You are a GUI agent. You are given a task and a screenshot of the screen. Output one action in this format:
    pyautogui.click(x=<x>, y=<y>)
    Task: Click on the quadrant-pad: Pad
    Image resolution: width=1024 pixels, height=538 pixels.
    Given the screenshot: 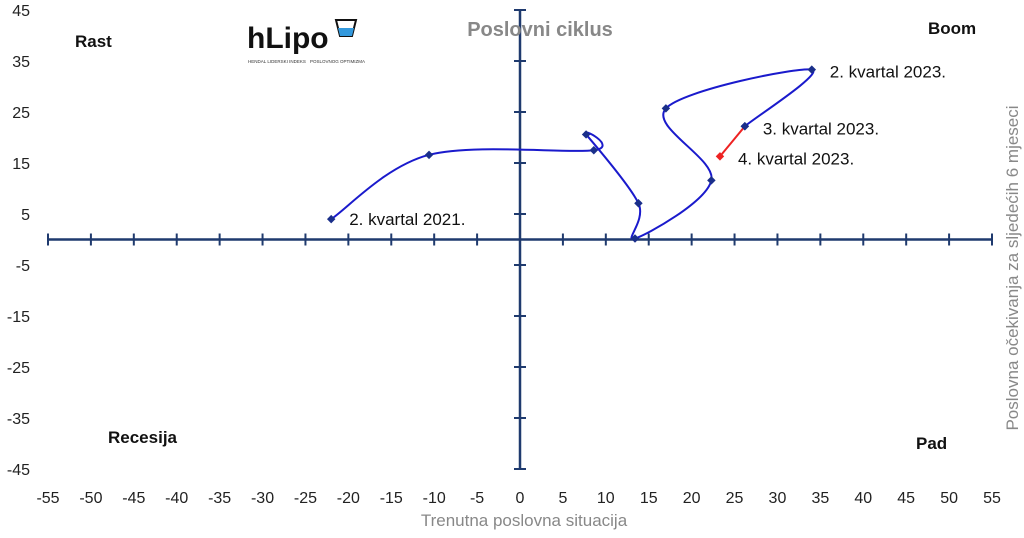 What is the action you would take?
    pyautogui.click(x=931, y=443)
    